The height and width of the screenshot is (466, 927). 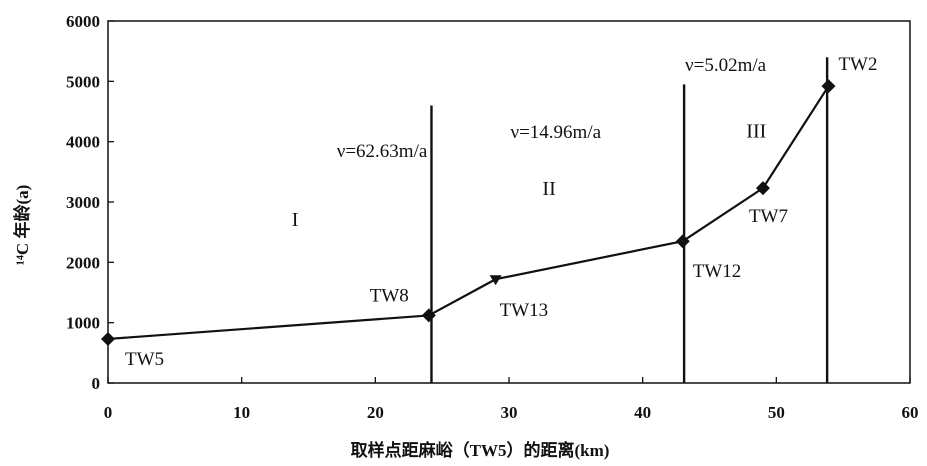 I want to click on y-tick-label-2000: 2000, so click(x=83, y=262).